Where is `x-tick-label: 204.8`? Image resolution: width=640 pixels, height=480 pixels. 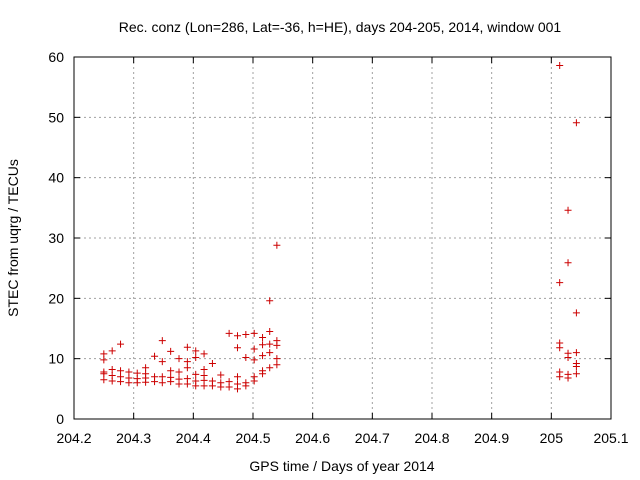
x-tick-label: 204.8 is located at coordinates (431, 438).